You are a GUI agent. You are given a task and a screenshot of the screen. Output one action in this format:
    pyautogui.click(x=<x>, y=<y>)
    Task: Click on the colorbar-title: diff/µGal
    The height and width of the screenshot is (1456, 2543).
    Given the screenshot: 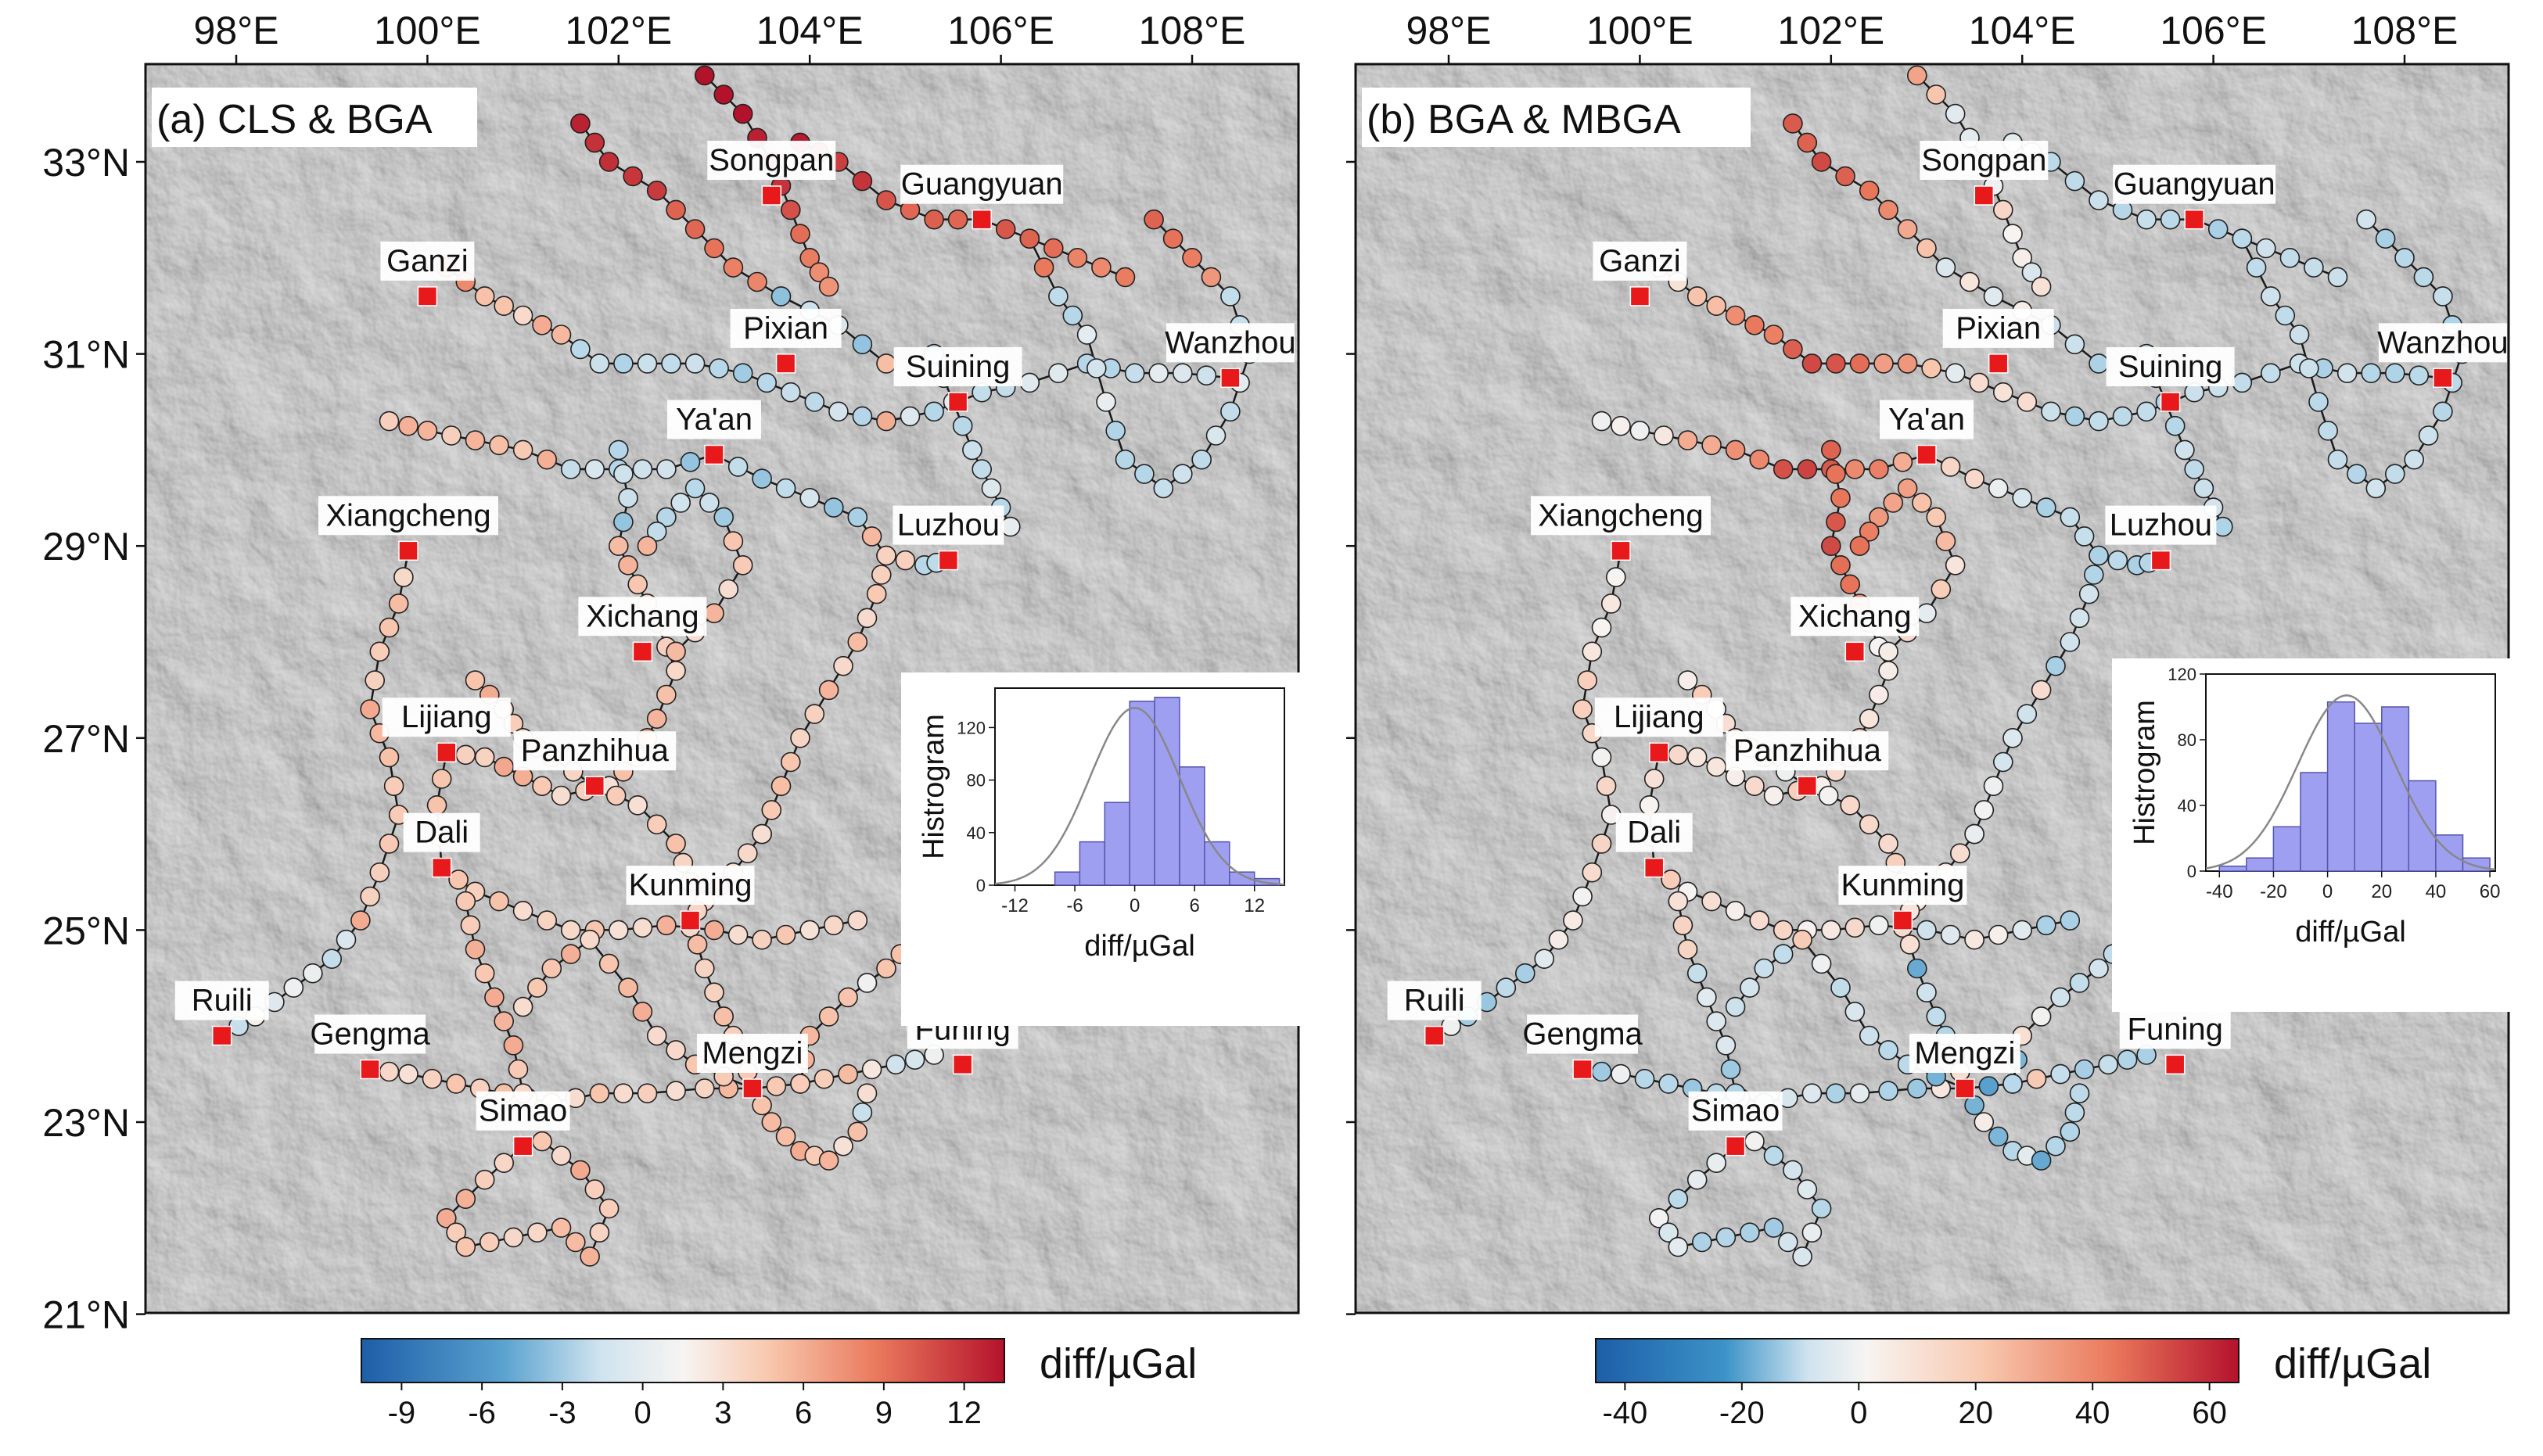 What is the action you would take?
    pyautogui.click(x=1118, y=1363)
    